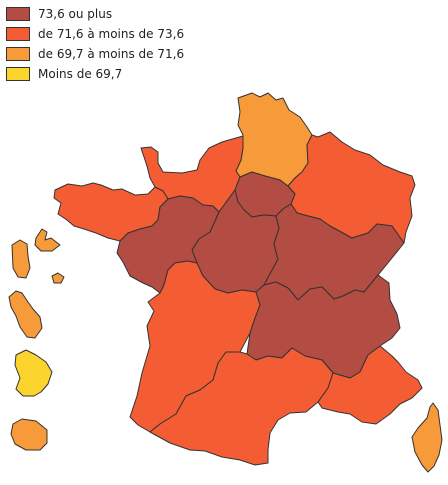  I want to click on region-reunion, so click(29, 434).